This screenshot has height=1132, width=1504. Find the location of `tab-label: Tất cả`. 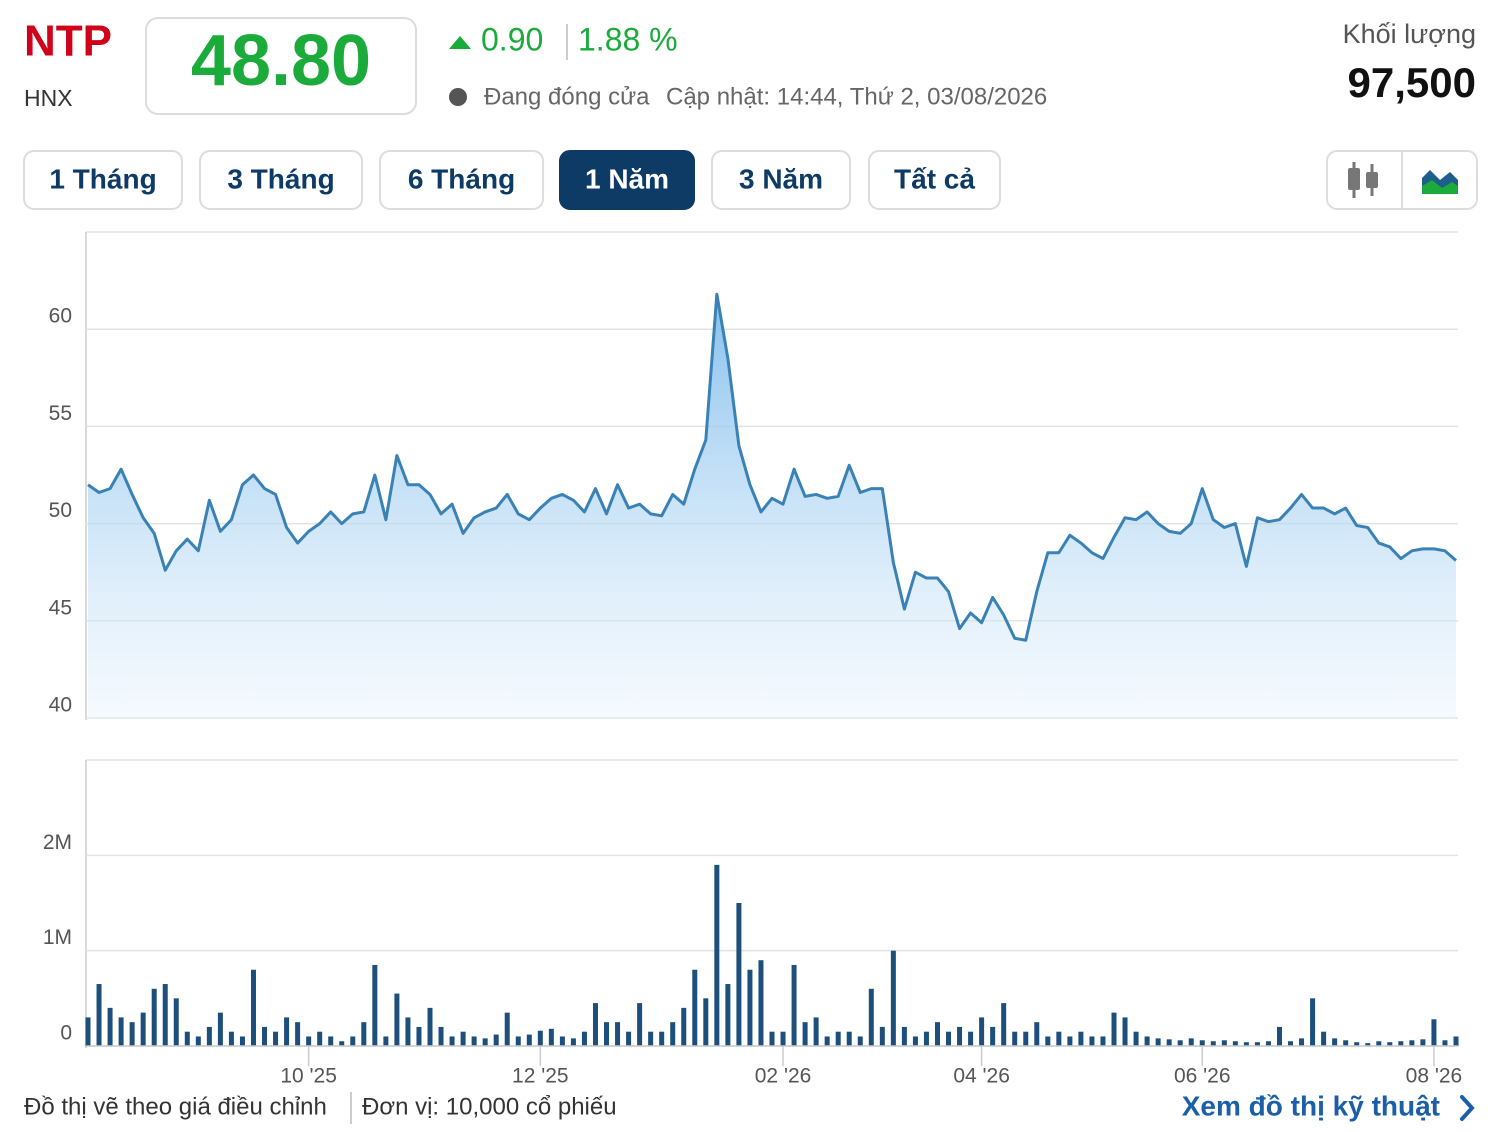

tab-label: Tất cả is located at coordinates (934, 178).